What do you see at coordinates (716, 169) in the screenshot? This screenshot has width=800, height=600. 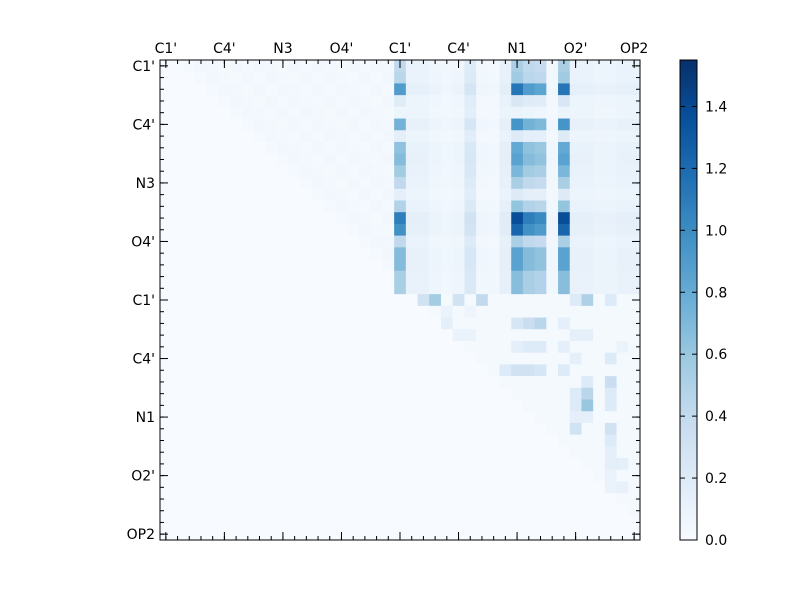 I see `colorbar-tick-label: 1.2` at bounding box center [716, 169].